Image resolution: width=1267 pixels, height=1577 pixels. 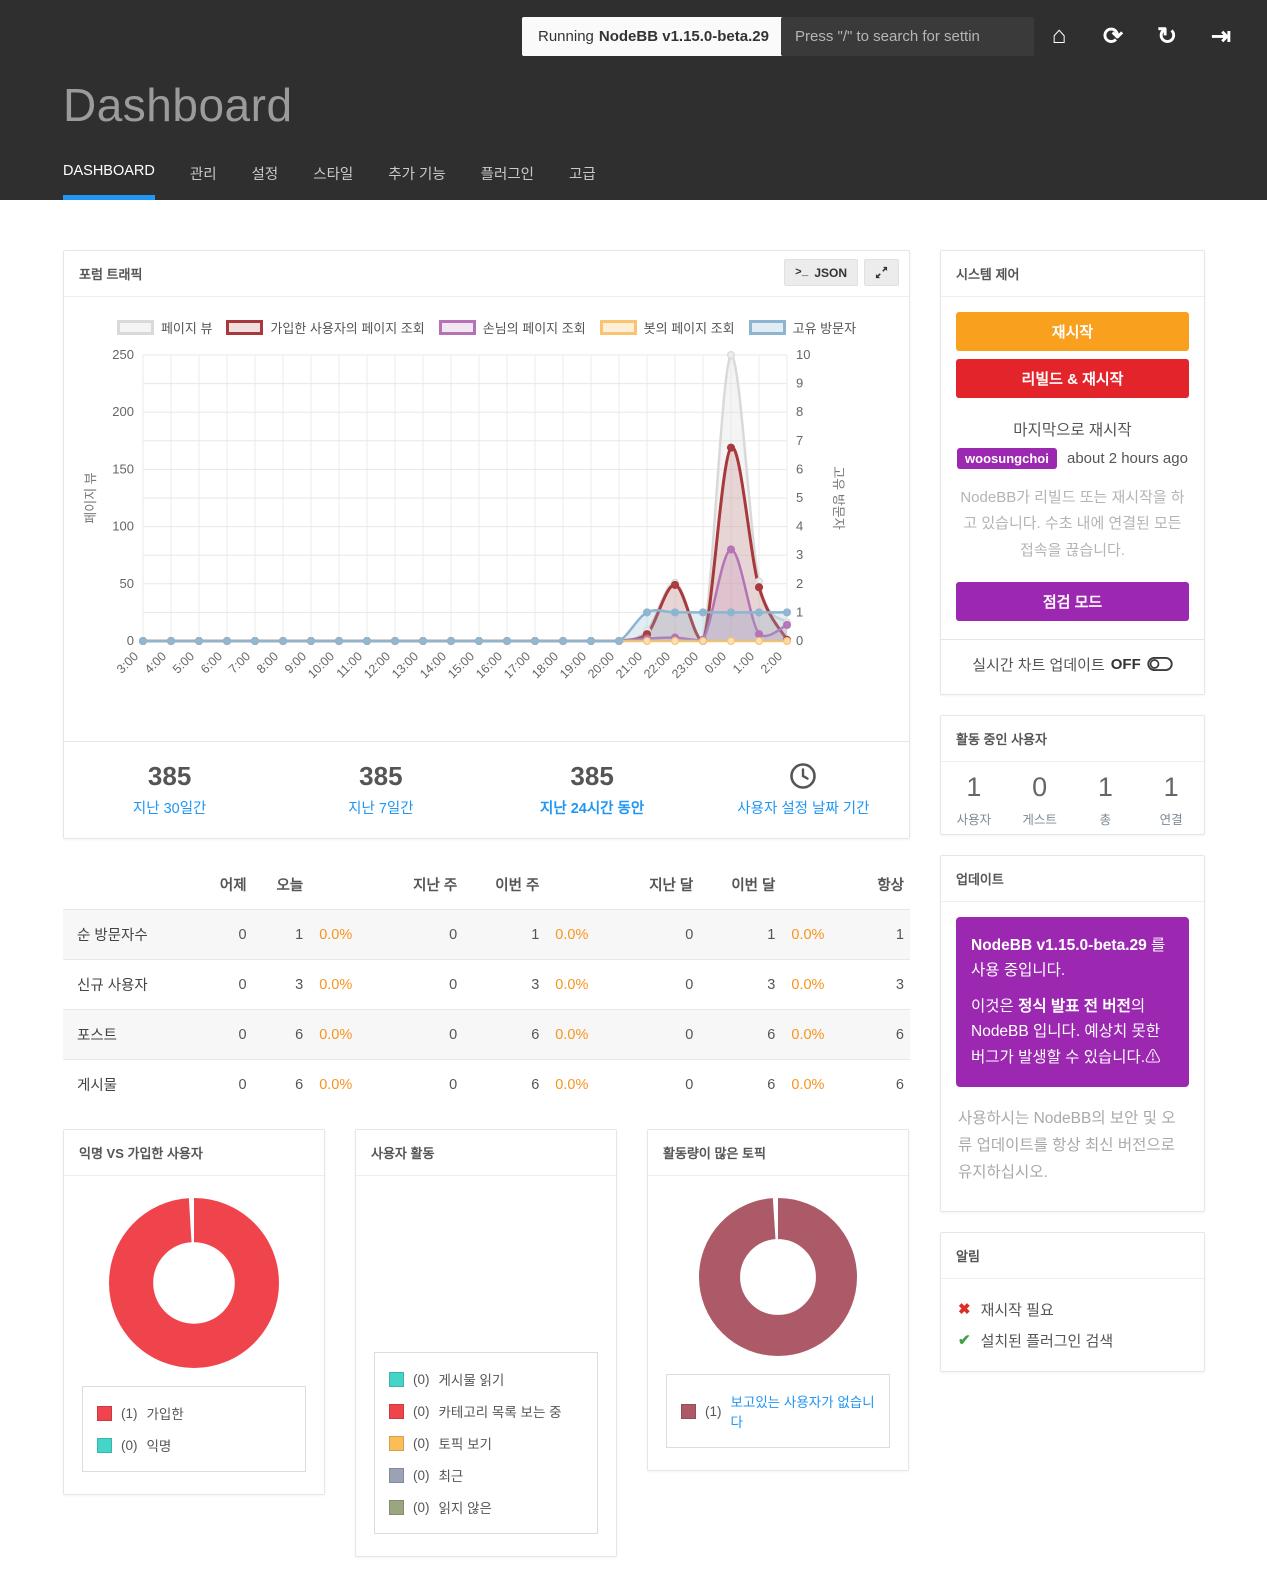 I want to click on svg-text: 2, so click(x=799, y=583).